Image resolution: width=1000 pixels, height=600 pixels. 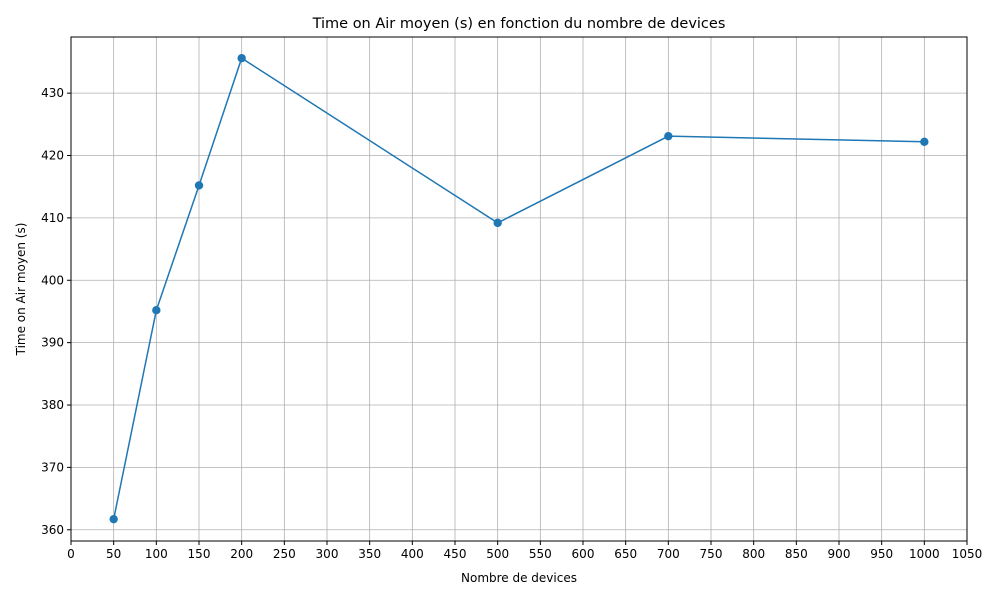 What do you see at coordinates (21, 290) in the screenshot?
I see `y-axis-label: Time on Air moyen (s)` at bounding box center [21, 290].